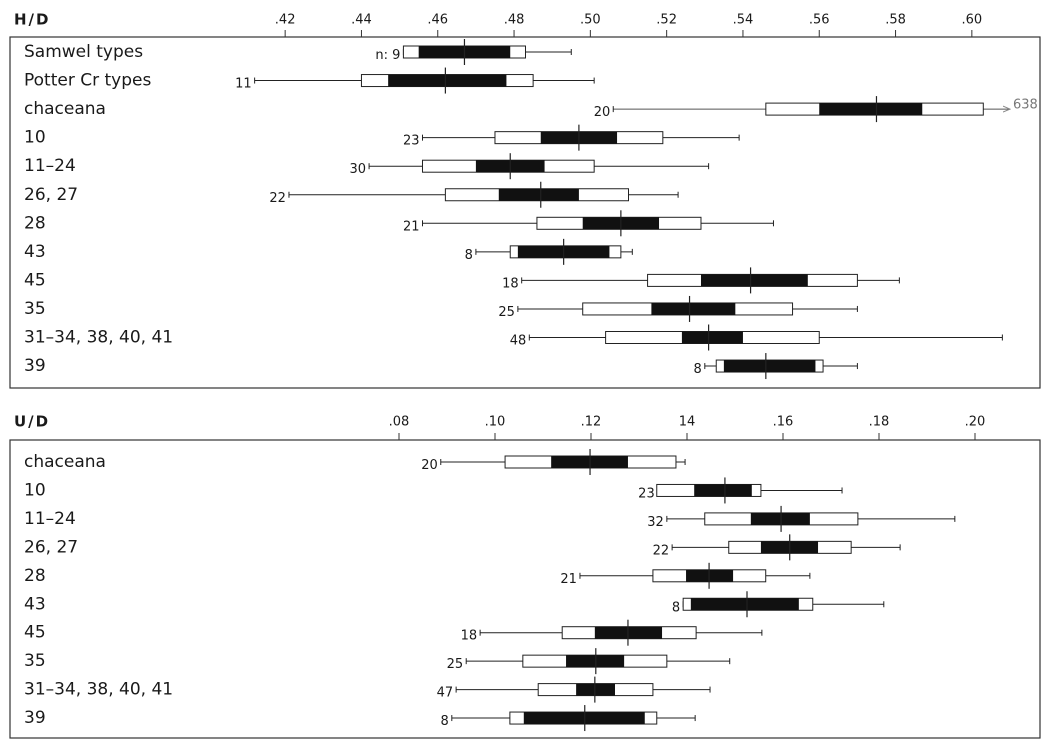 Image resolution: width=1055 pixels, height=741 pixels. I want to click on x-tick-label: 14, so click(687, 422).